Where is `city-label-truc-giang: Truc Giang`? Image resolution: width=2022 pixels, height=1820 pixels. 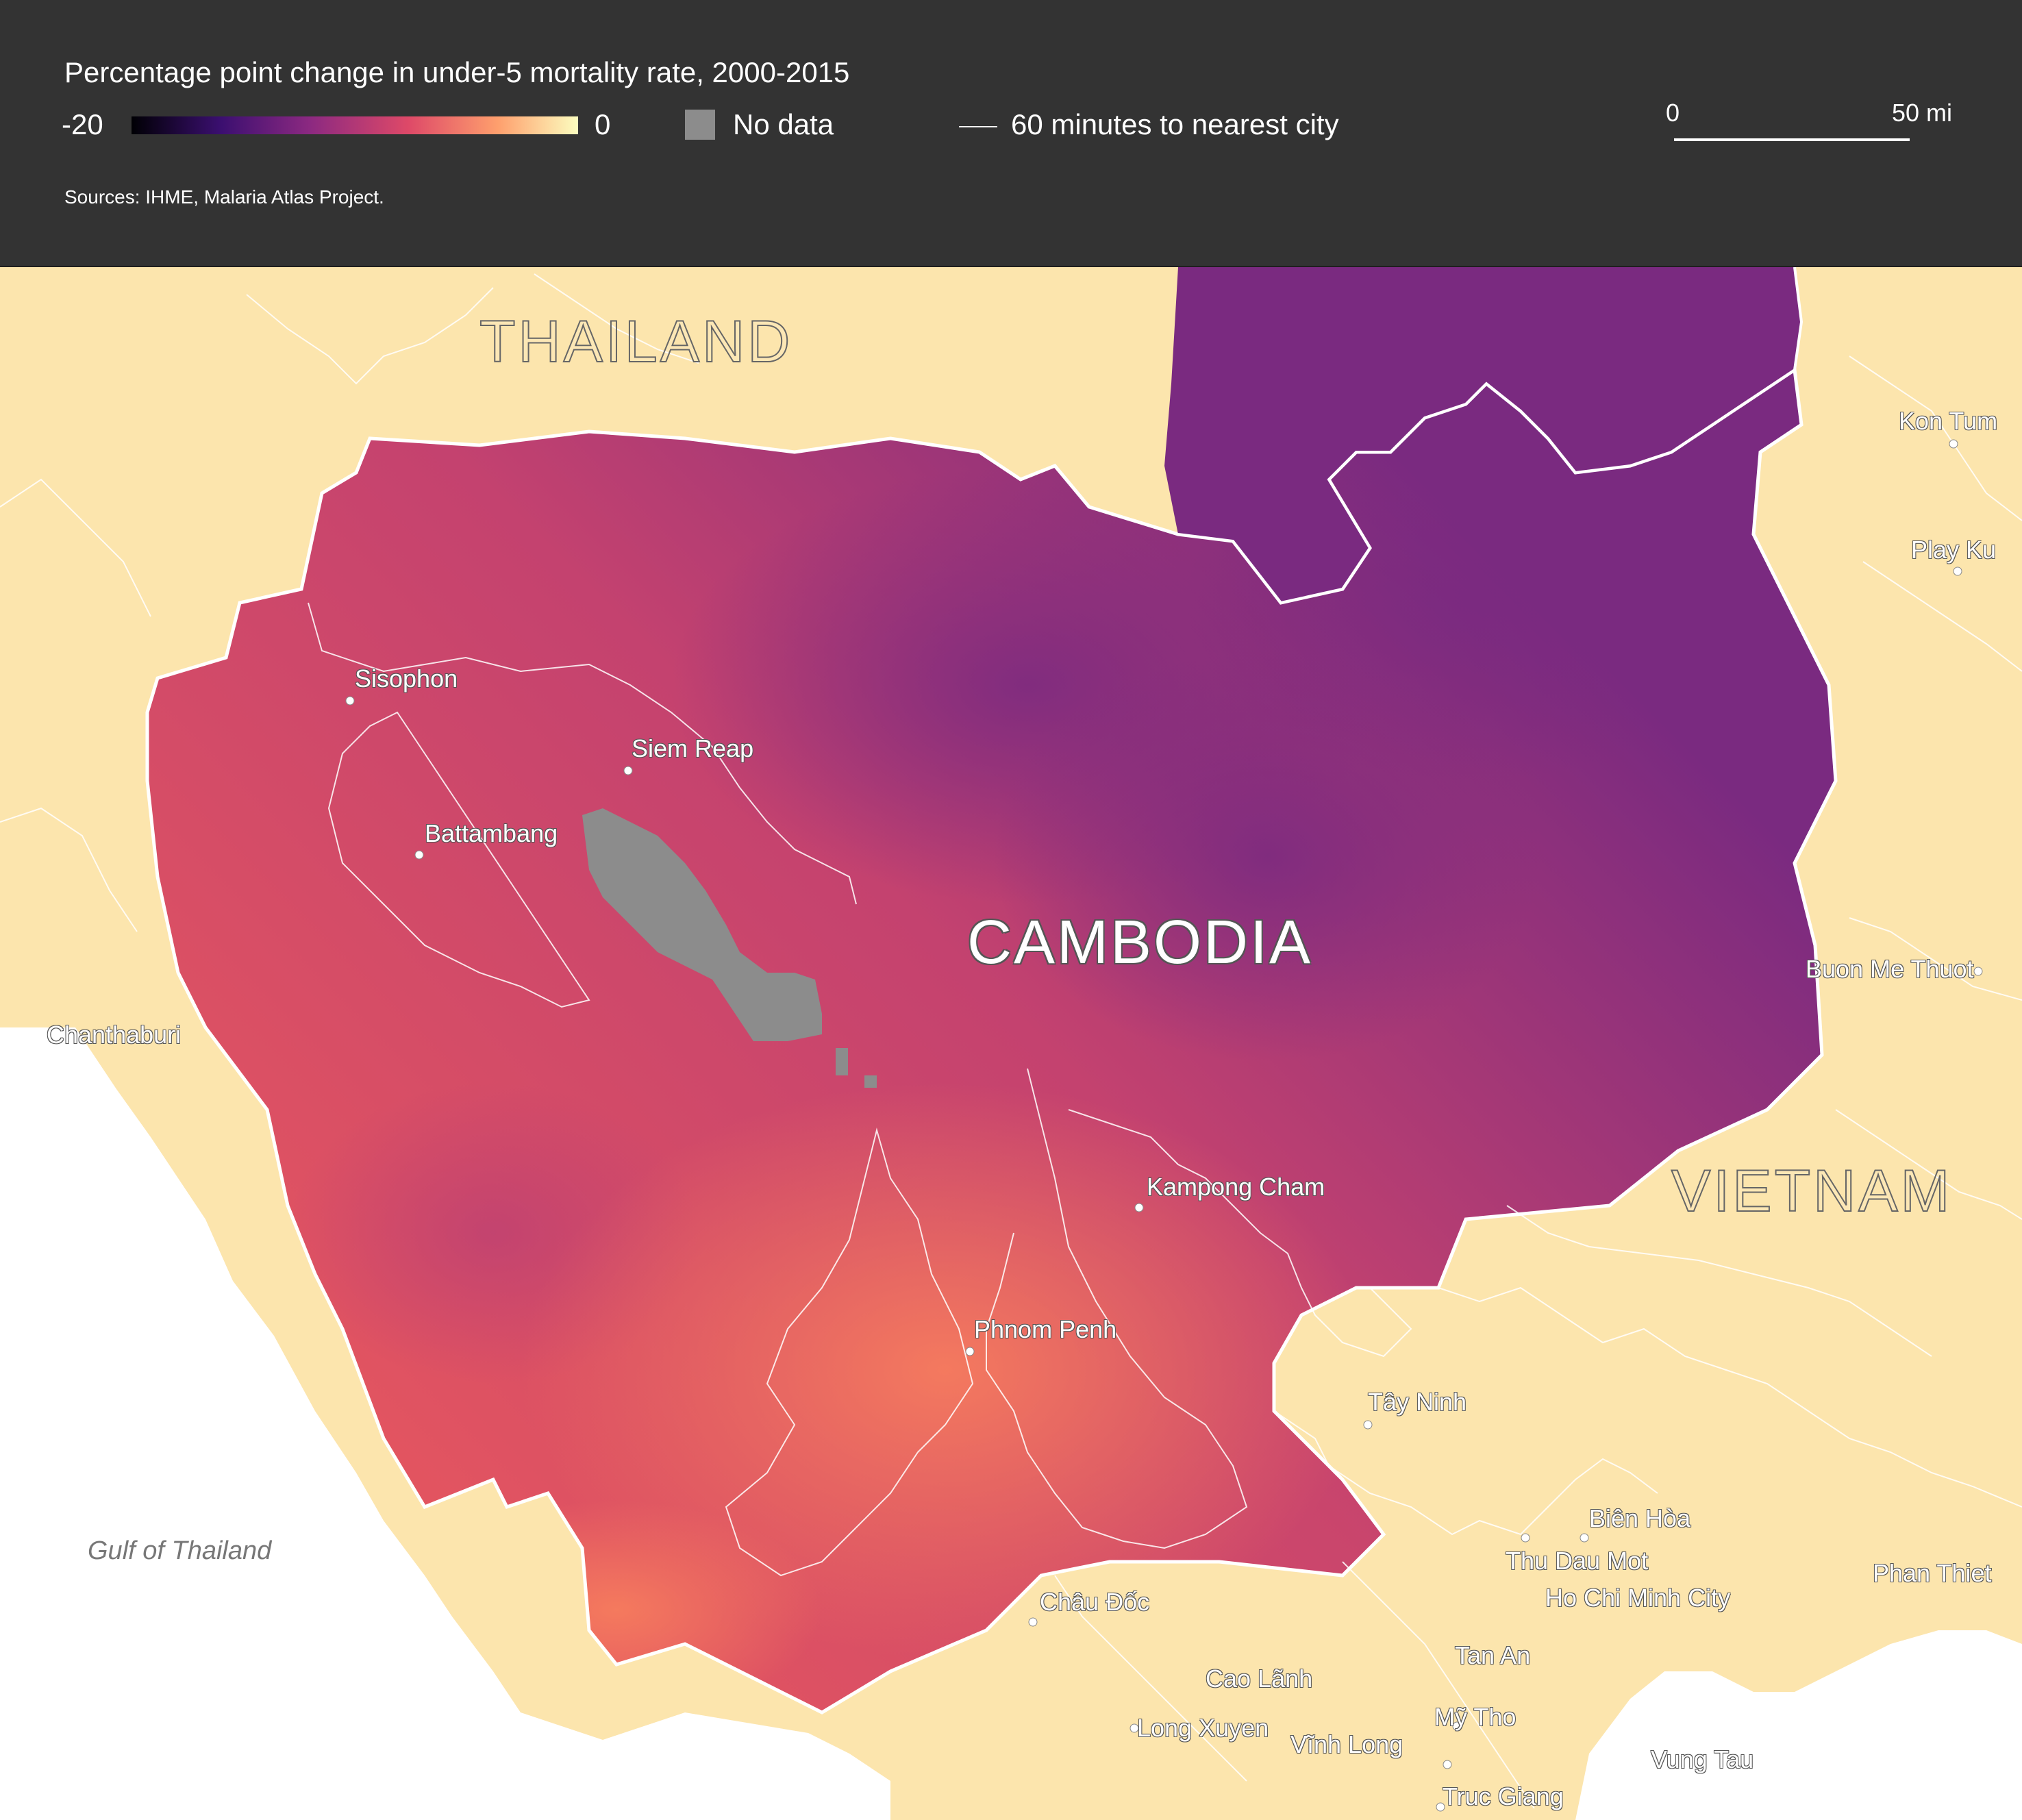 city-label-truc-giang: Truc Giang is located at coordinates (1503, 1796).